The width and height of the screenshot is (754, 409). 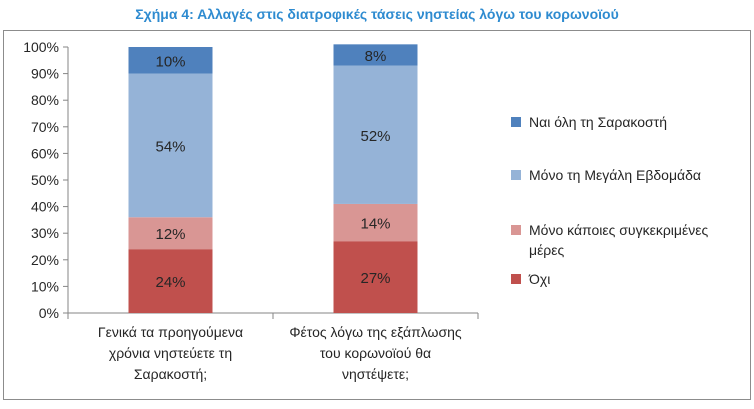 I want to click on x-category-label: Σαρακοστή;, so click(x=170, y=374).